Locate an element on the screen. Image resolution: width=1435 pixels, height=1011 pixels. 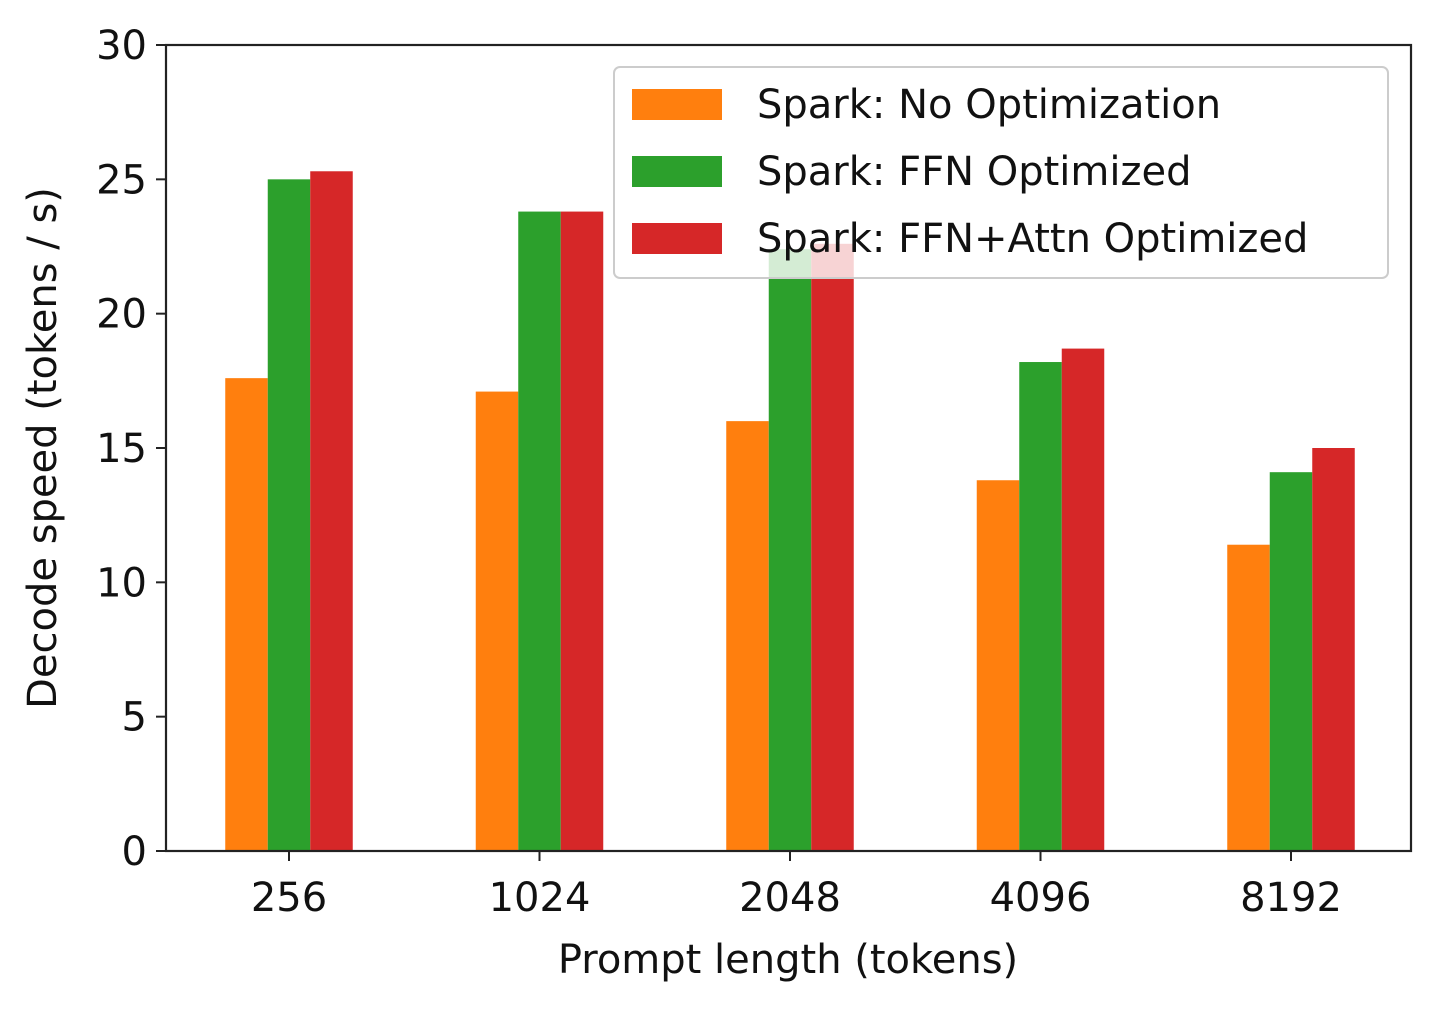
y-tick-label: 30 is located at coordinates (121, 46).